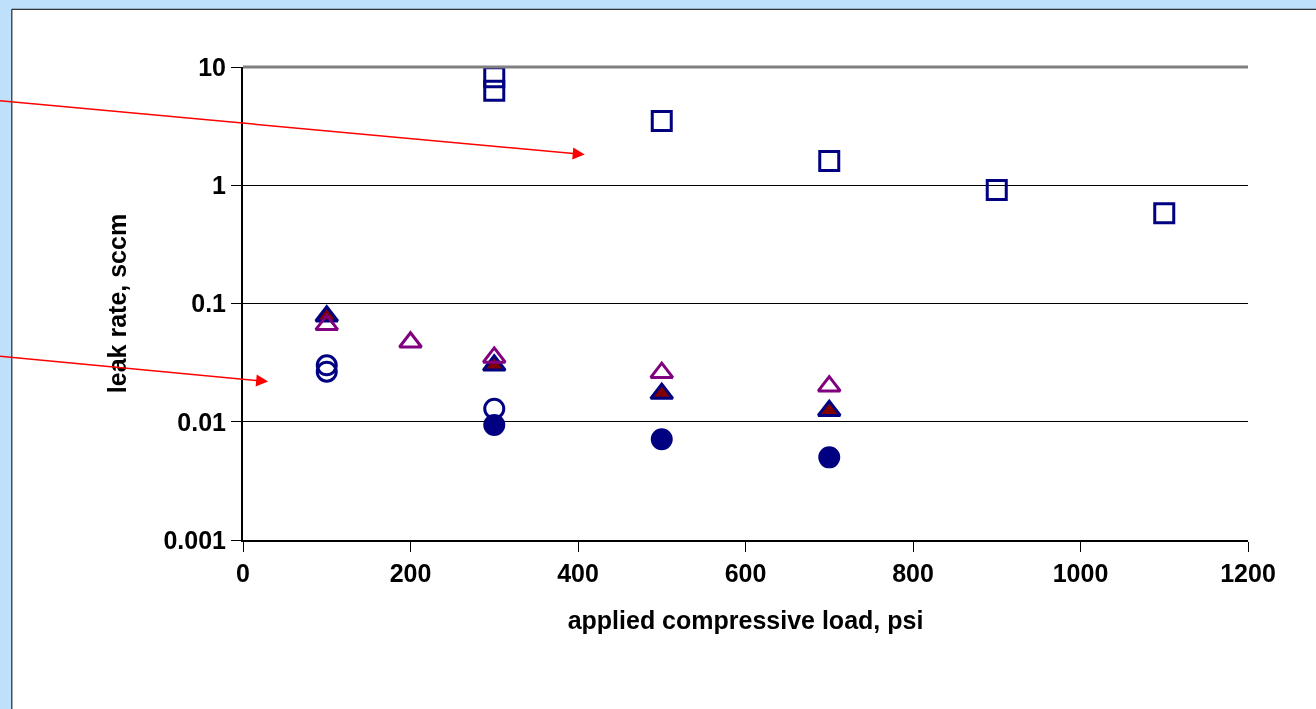 The width and height of the screenshot is (1316, 709). Describe the element at coordinates (209, 303) in the screenshot. I see `y-tick-label: 0.1` at that location.